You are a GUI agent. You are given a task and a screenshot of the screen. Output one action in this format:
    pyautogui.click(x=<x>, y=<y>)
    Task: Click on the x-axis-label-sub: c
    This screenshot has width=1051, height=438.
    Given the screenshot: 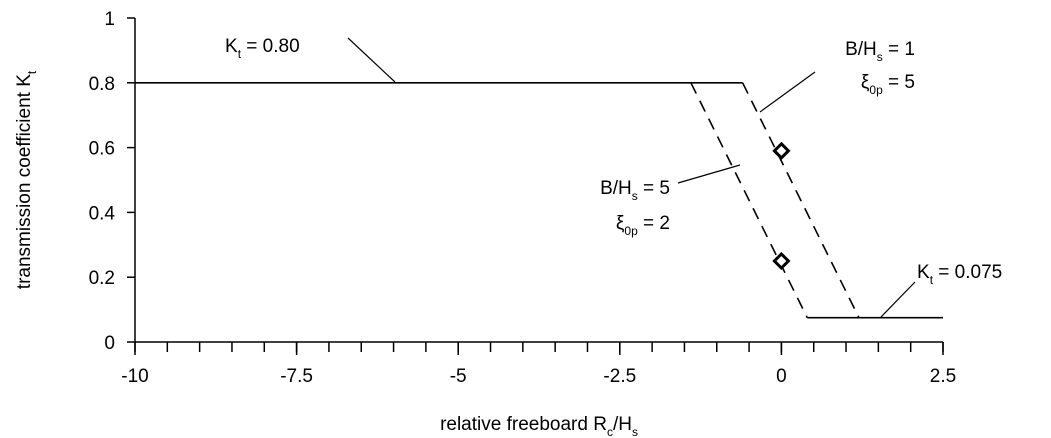 What is the action you would take?
    pyautogui.click(x=610, y=431)
    